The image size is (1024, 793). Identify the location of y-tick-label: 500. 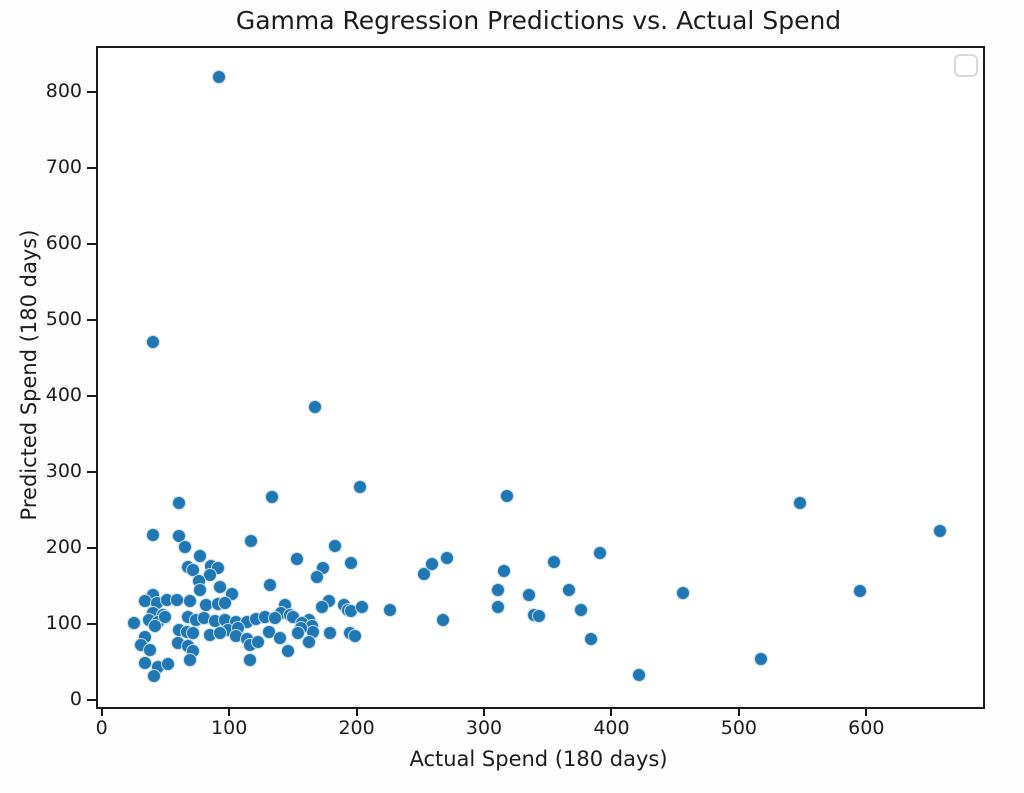
(63, 319).